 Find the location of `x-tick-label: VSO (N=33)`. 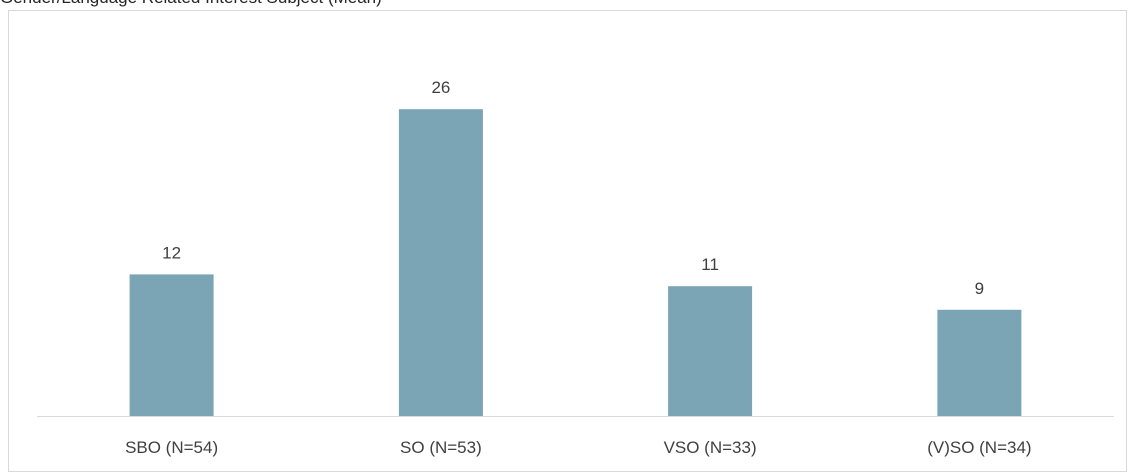

x-tick-label: VSO (N=33) is located at coordinates (710, 447).